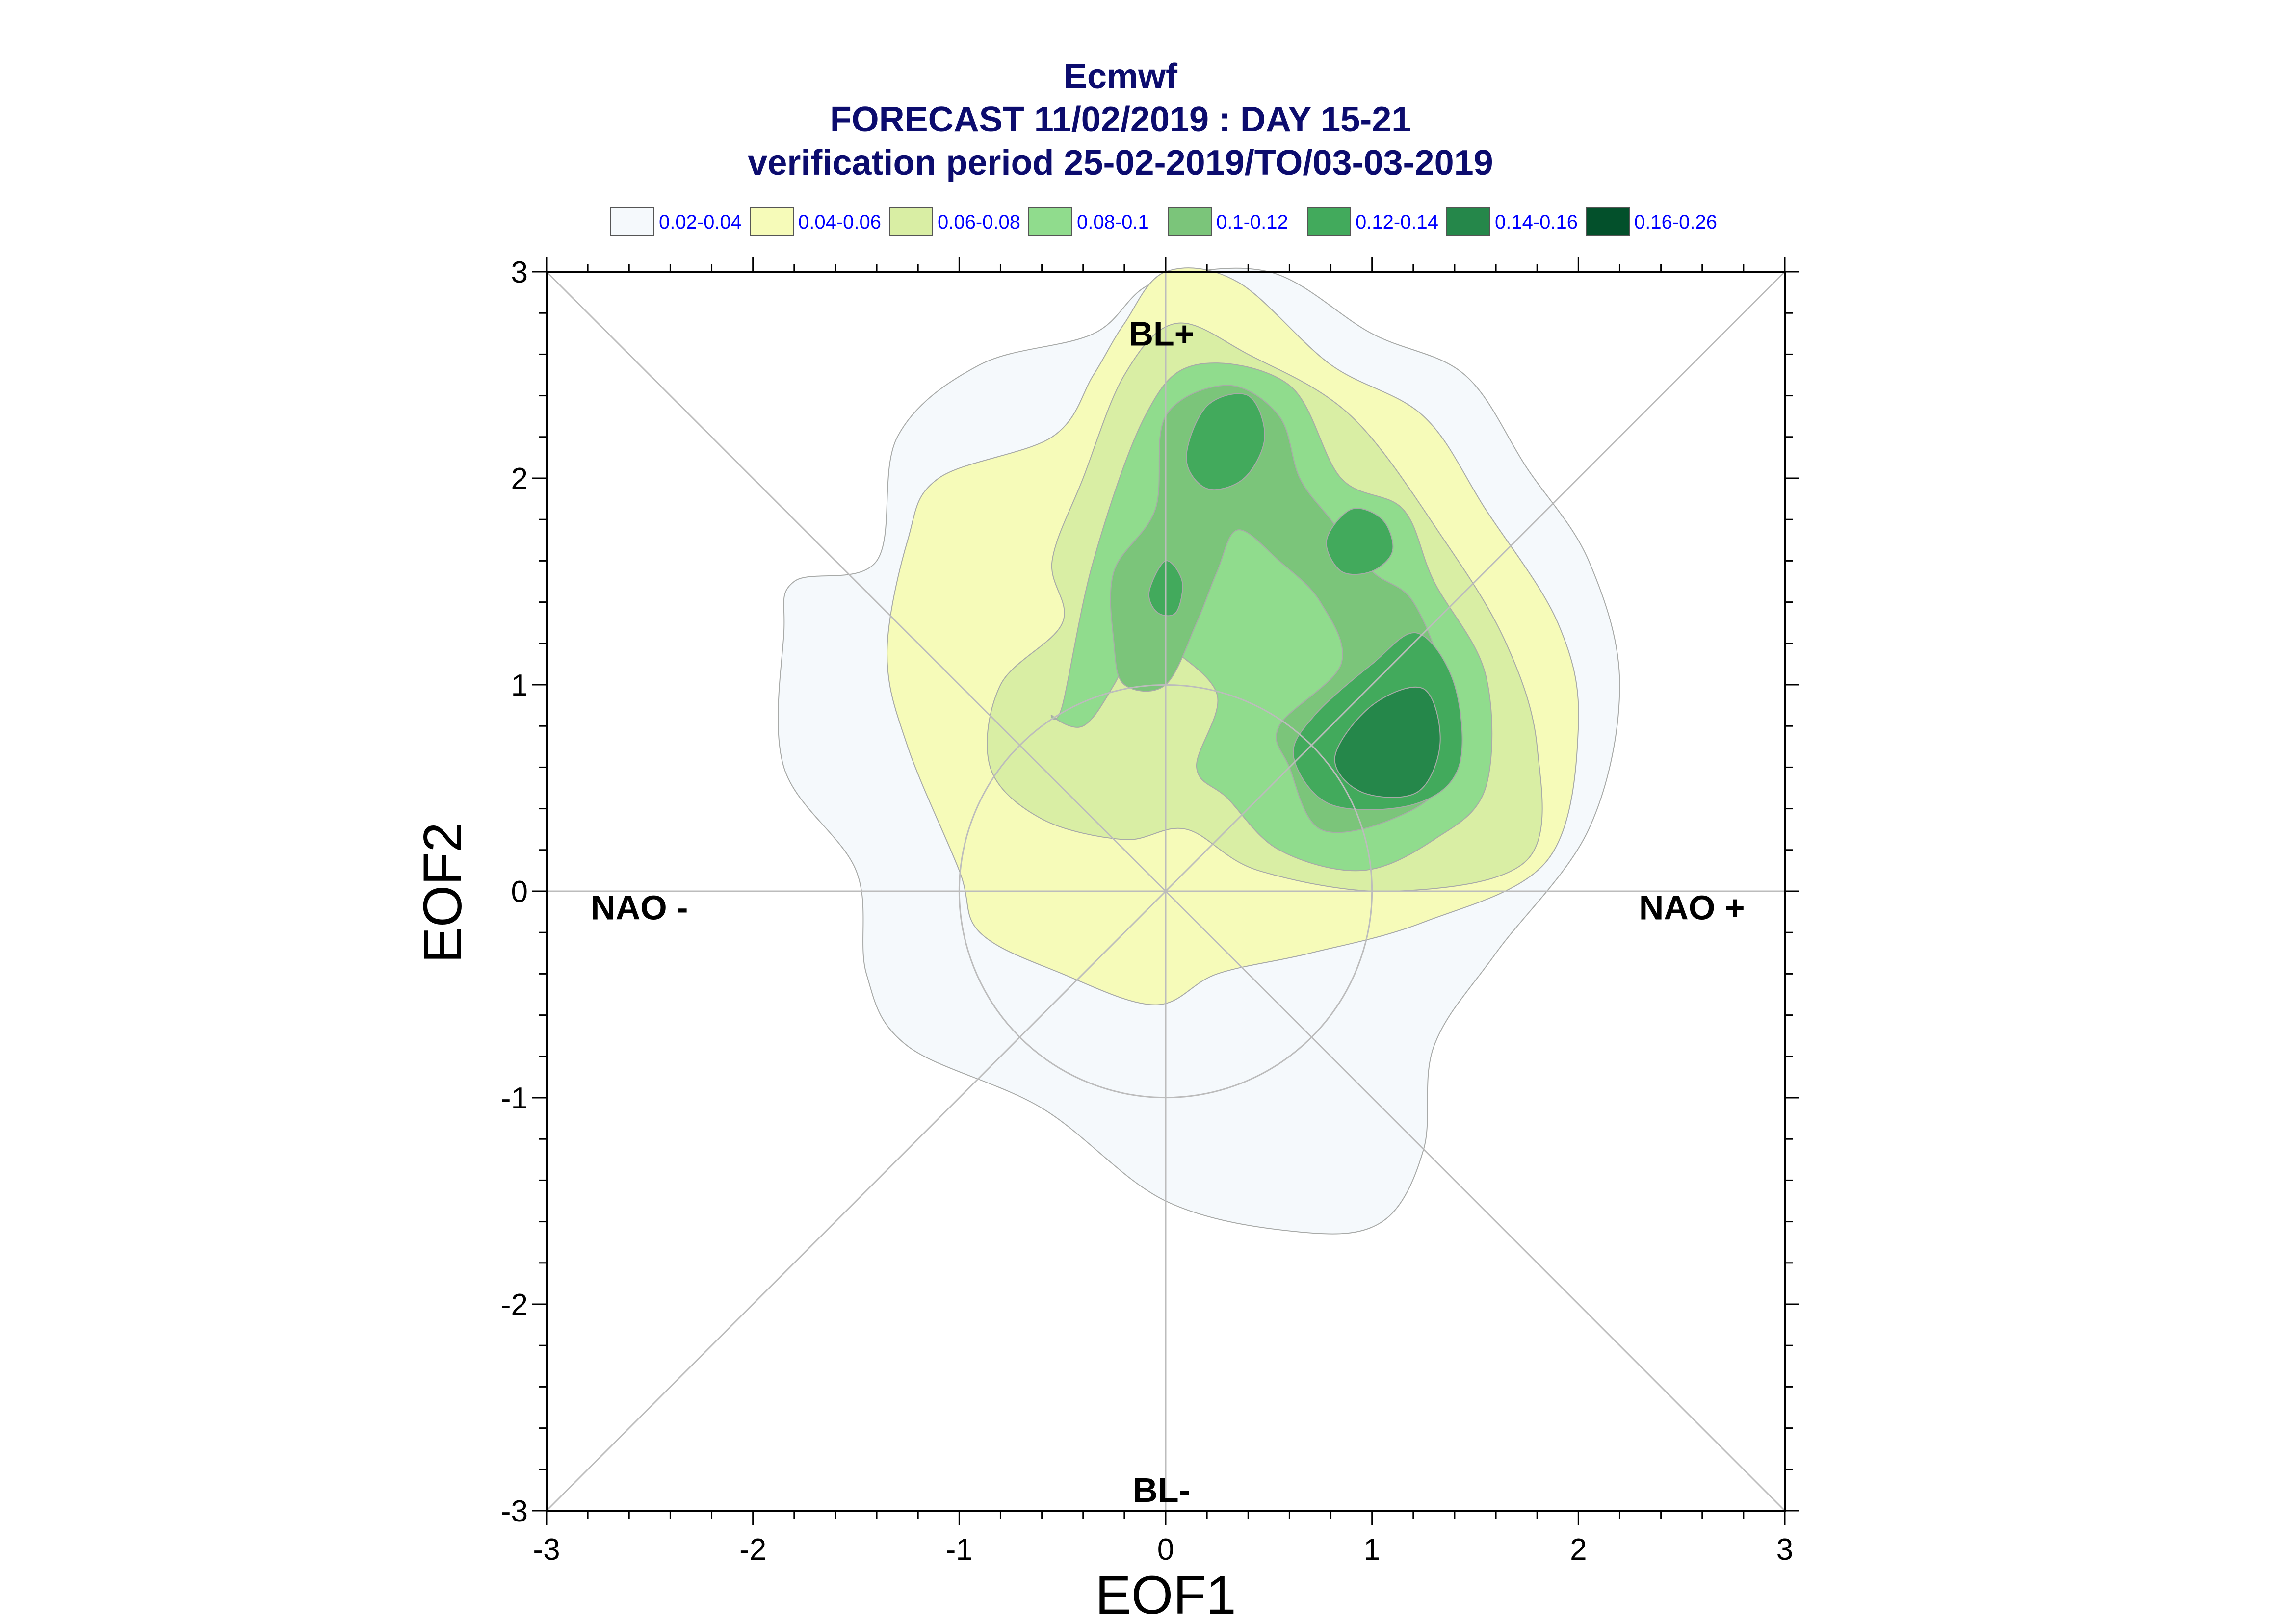 The height and width of the screenshot is (1624, 2295). Describe the element at coordinates (979, 222) in the screenshot. I see `legend-label: 0.06-0.08` at that location.